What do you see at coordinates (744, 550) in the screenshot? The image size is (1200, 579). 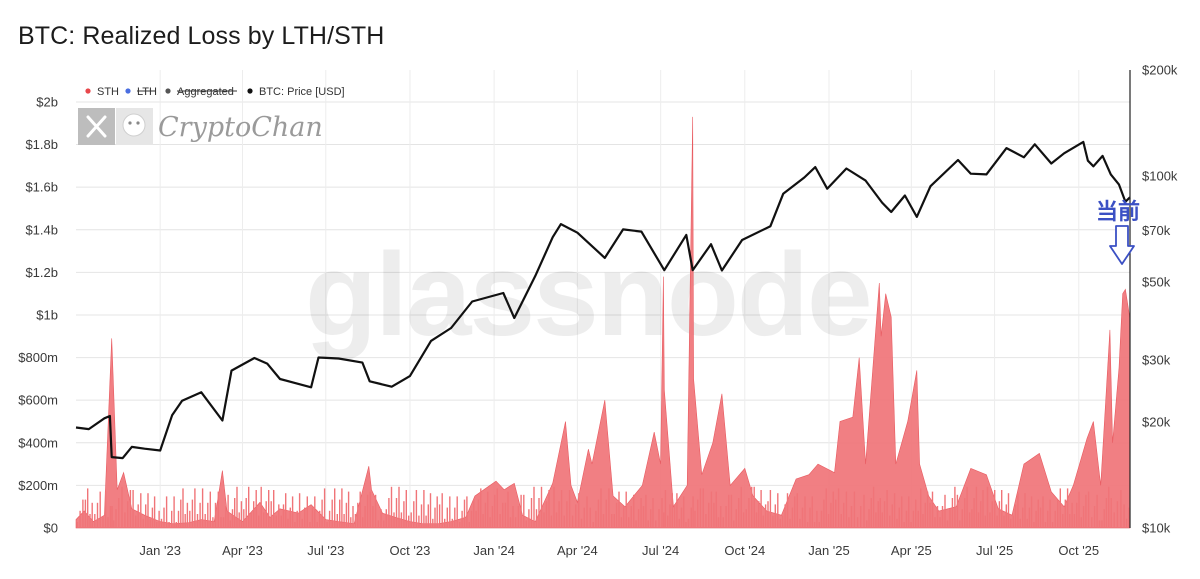 I see `x-tick-label: Oct '24` at bounding box center [744, 550].